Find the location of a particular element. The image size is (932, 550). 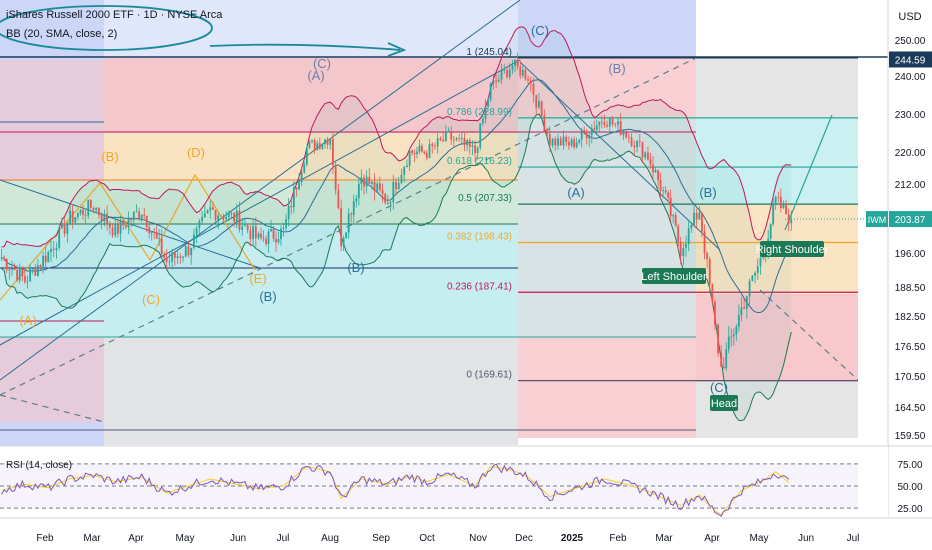

fib-label-0.618: 0.618 (216.23) is located at coordinates (479, 161).